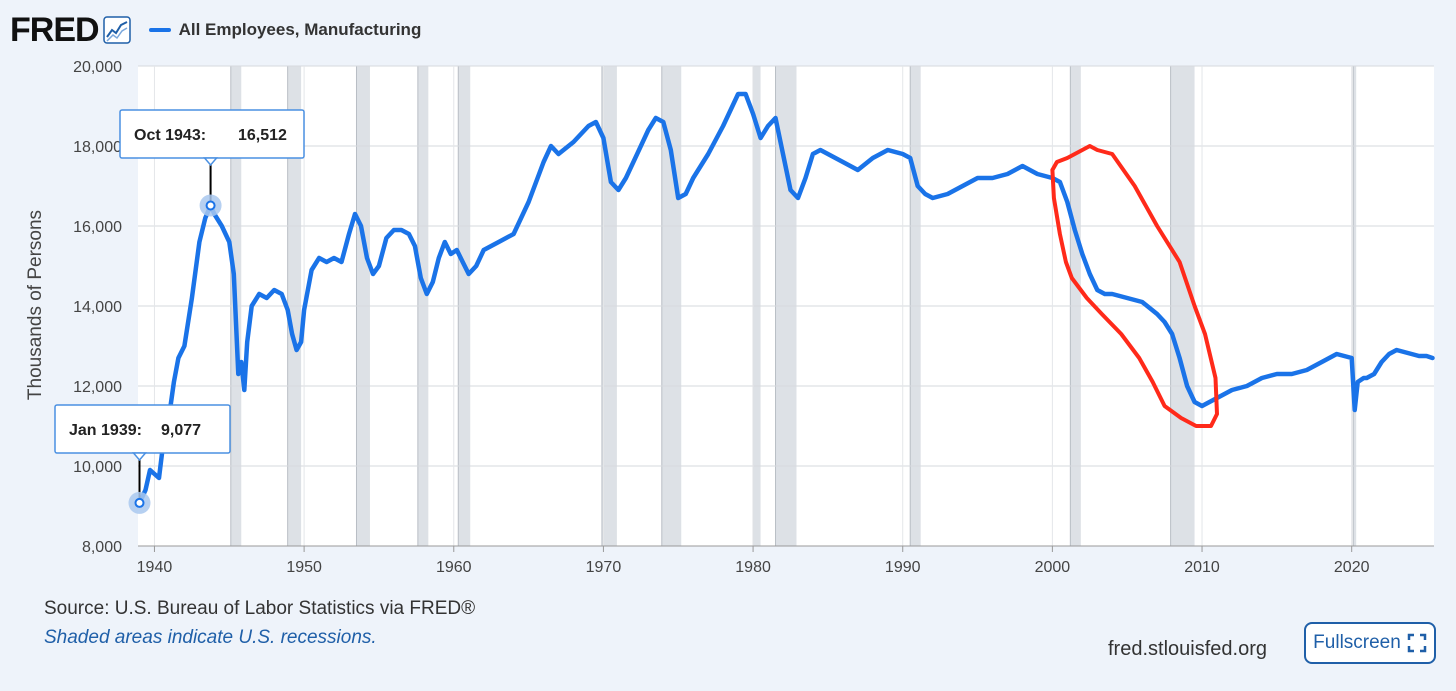  What do you see at coordinates (1187, 649) in the screenshot?
I see `site-url: fred.stlouisfed.org` at bounding box center [1187, 649].